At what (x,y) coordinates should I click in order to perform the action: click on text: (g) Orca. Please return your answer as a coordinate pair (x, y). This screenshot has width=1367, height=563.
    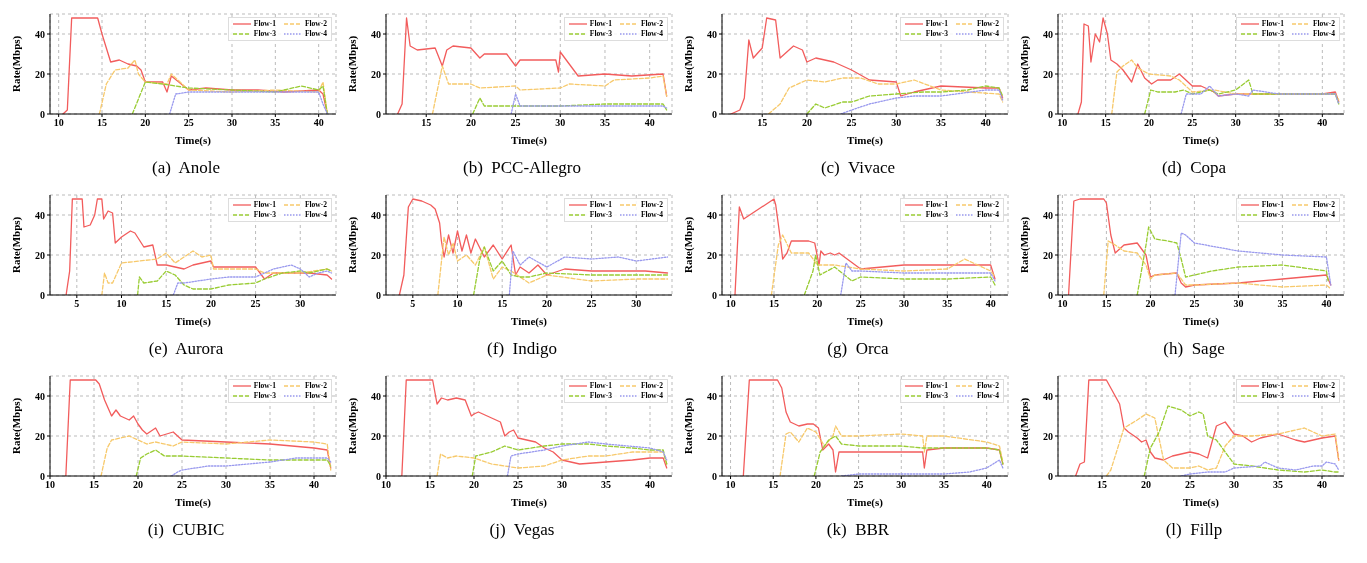
    Looking at the image, I should click on (858, 349).